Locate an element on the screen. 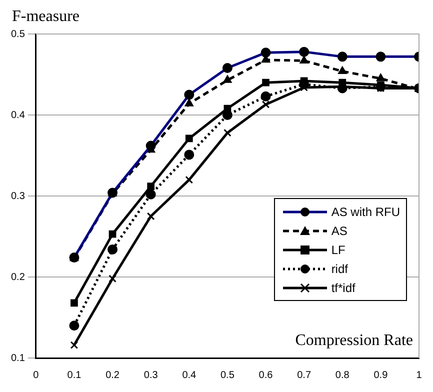 The width and height of the screenshot is (433, 392). x-tick-label: 0.1 is located at coordinates (74, 375).